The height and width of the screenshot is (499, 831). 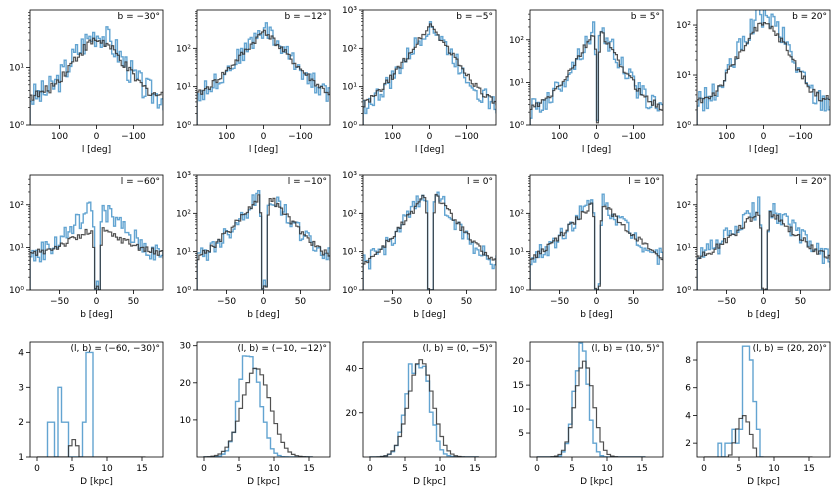 What do you see at coordinates (790, 349) in the screenshot?
I see `panel-annotation: (l, b) = (20, 20)°` at bounding box center [790, 349].